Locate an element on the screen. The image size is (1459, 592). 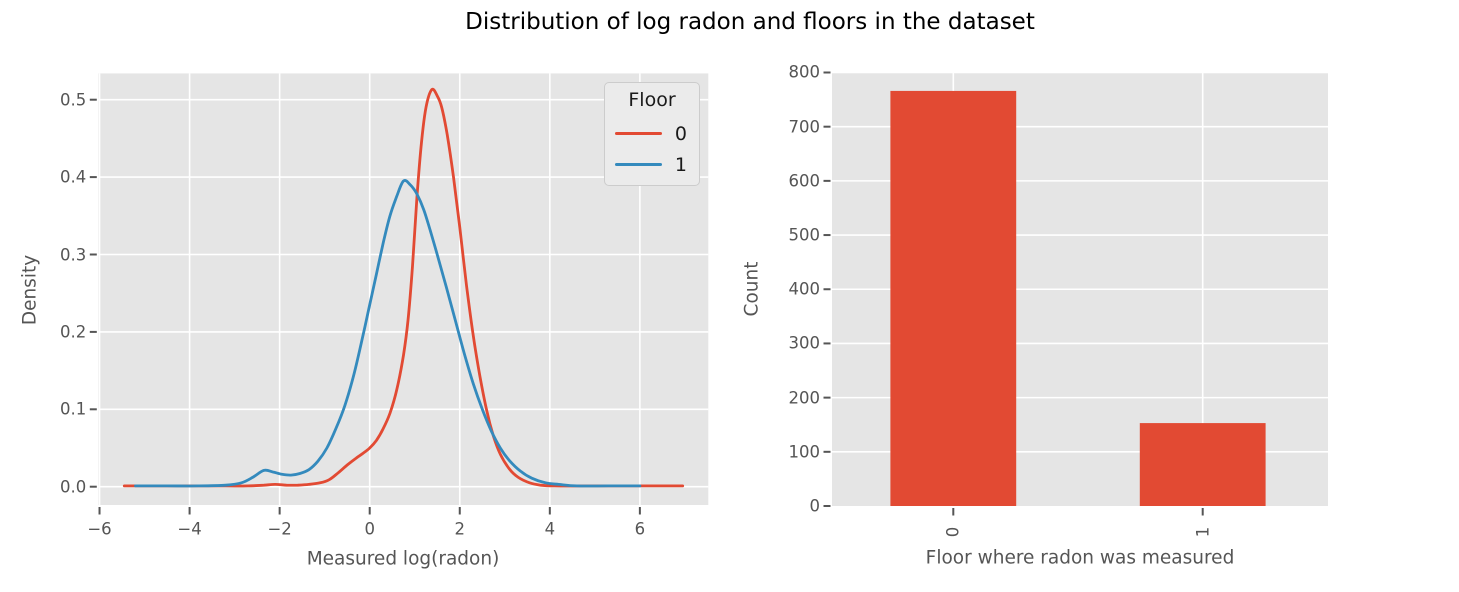
legend-entry-label: 1 is located at coordinates (680, 164).